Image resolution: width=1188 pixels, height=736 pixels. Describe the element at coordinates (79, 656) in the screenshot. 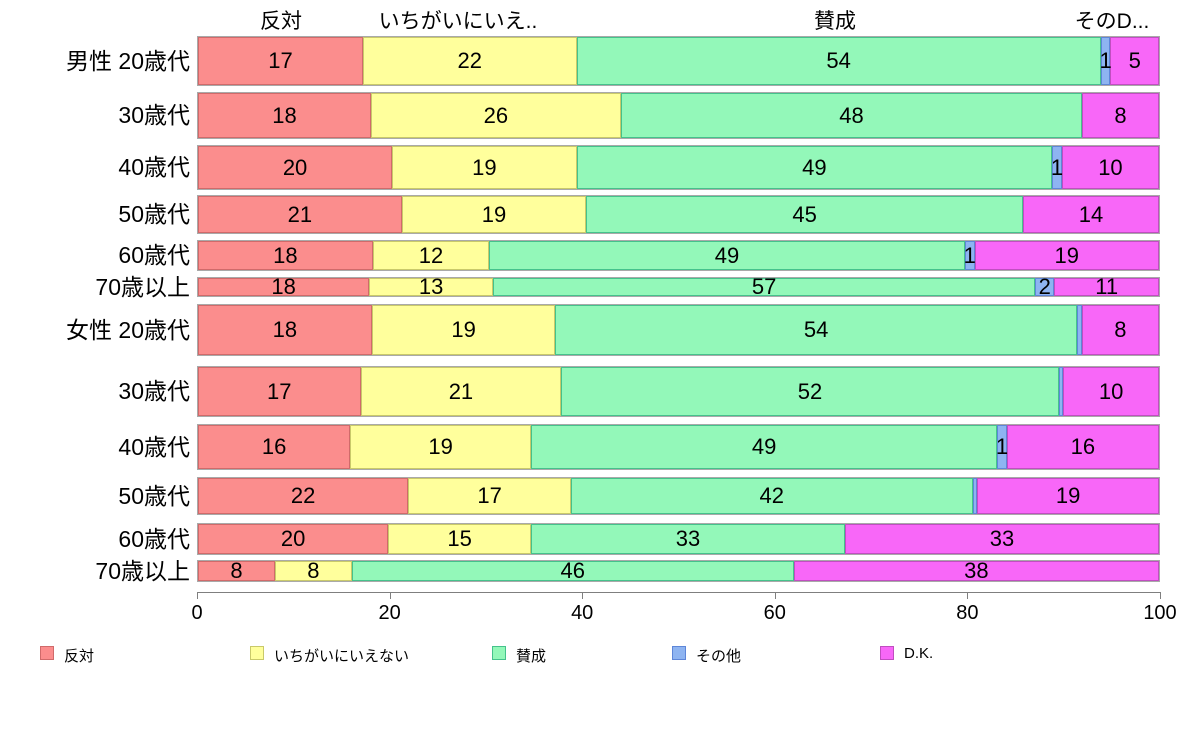

I see `legend-label-hantai: 反対` at that location.